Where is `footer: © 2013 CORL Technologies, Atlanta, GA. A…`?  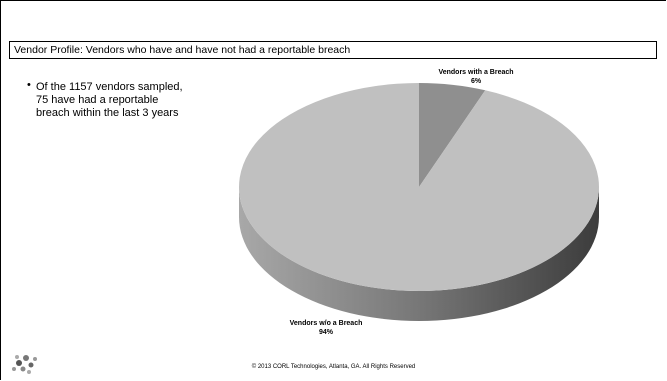 footer: © 2013 CORL Technologies, Atlanta, GA. A… is located at coordinates (333, 367).